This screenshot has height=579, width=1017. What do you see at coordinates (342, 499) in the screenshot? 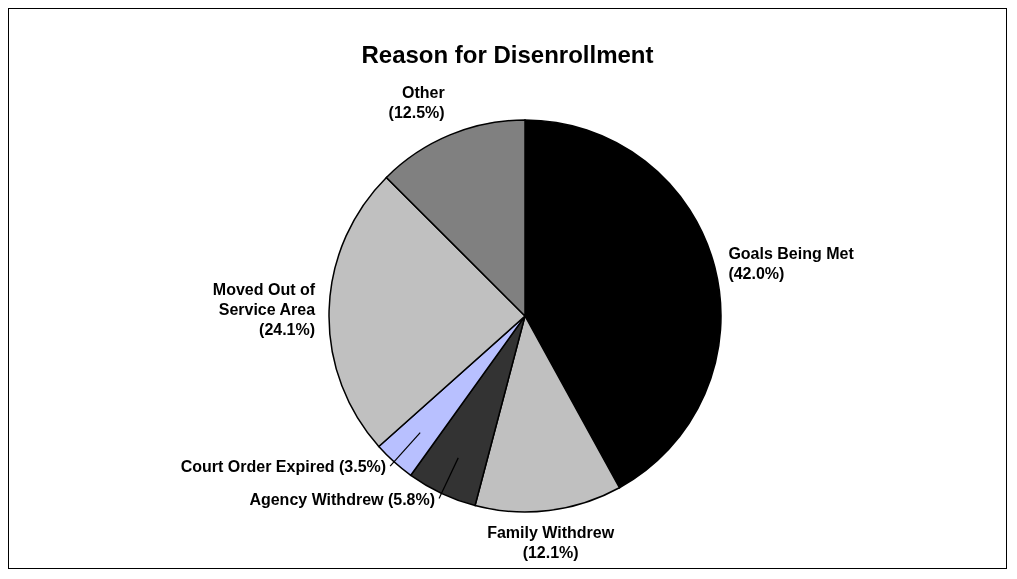
I see `slice-label: Agency Withdrew (5.8%)` at bounding box center [342, 499].